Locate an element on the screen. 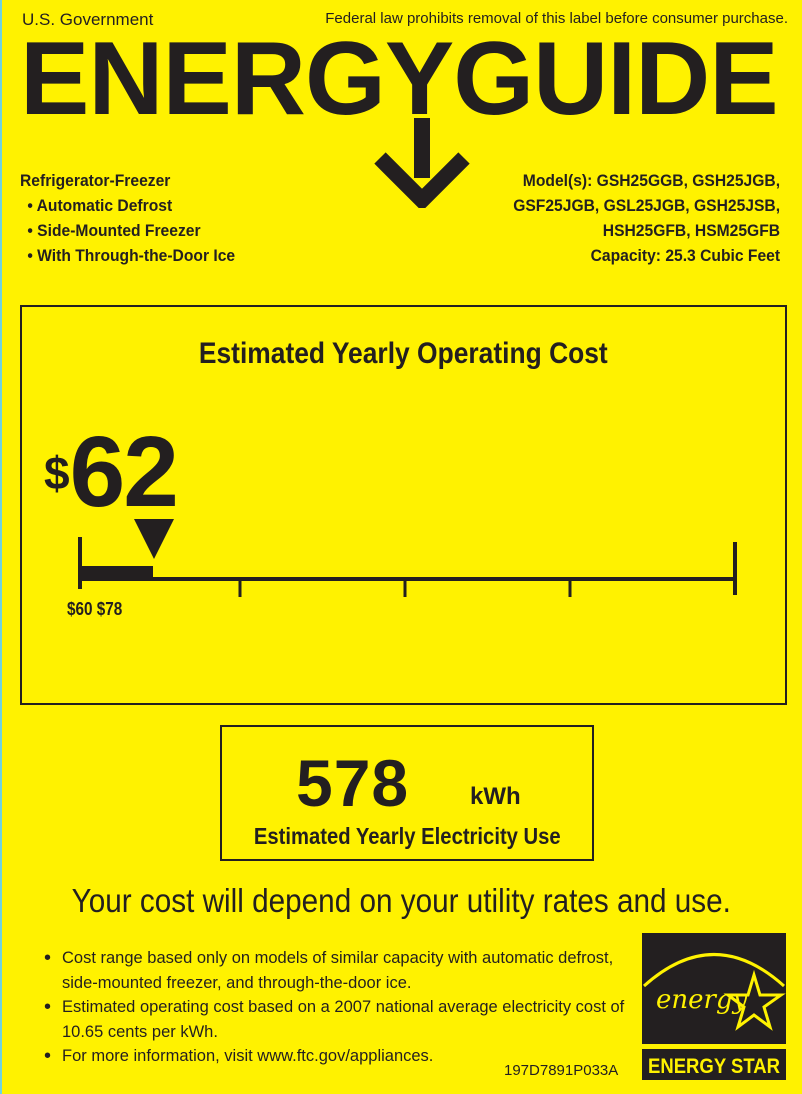 The image size is (802, 1094). energy-star-text: ENERGY STAR is located at coordinates (714, 1066).